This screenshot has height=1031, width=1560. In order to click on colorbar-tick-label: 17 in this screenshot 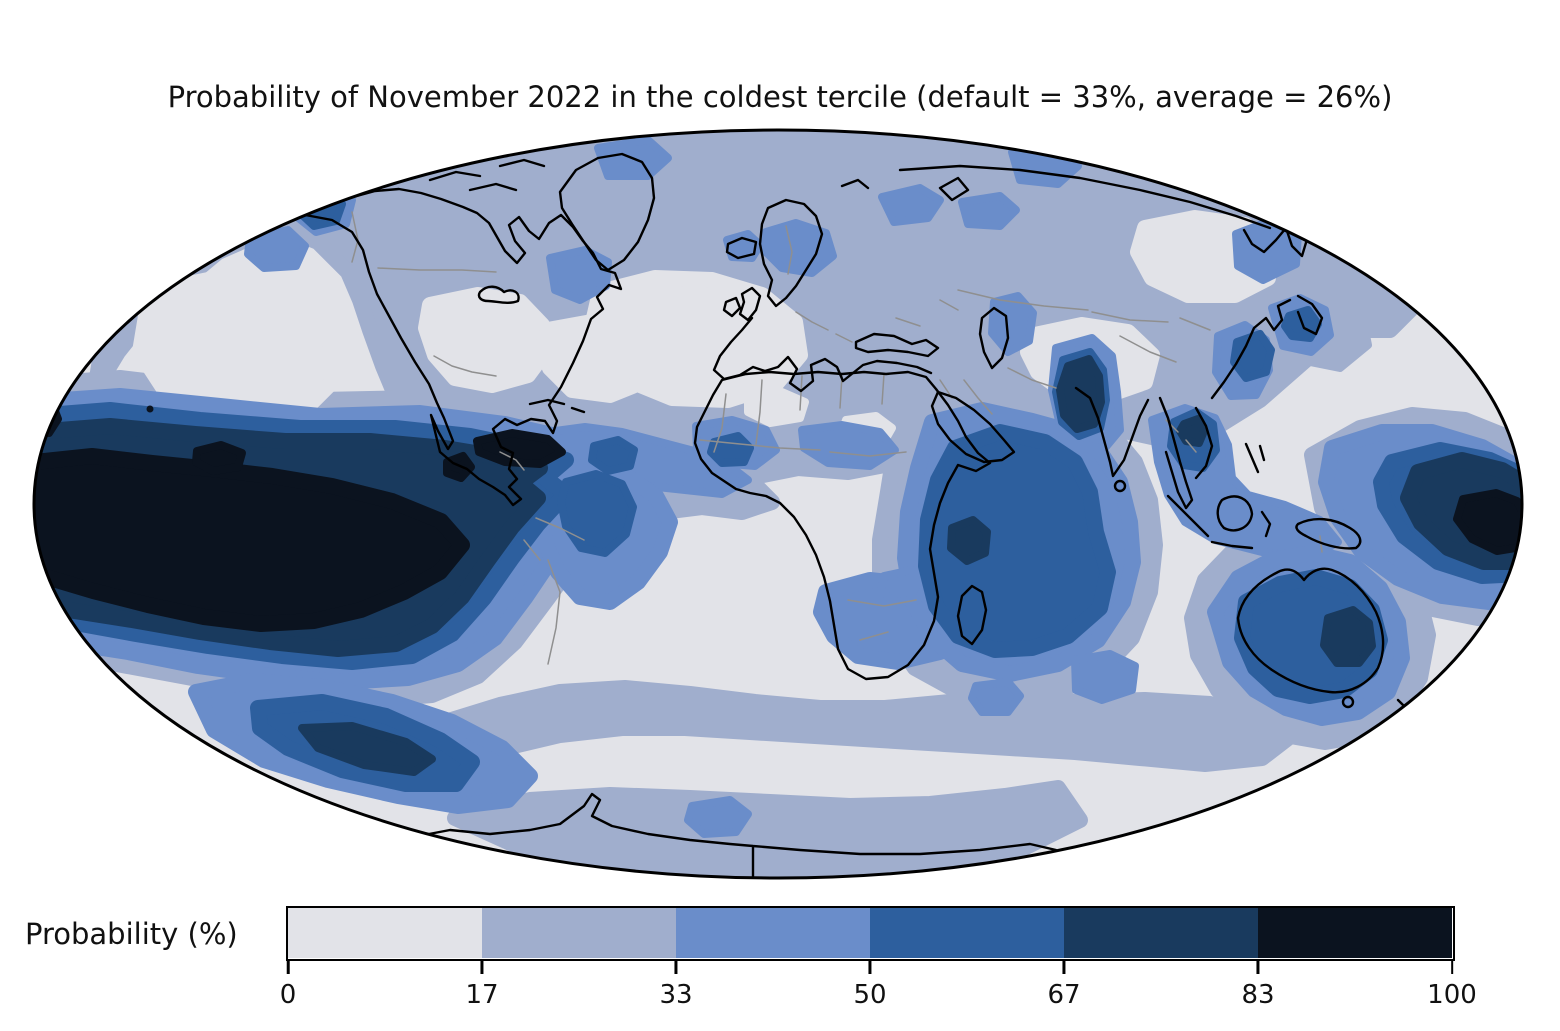, I will do `click(482, 995)`.